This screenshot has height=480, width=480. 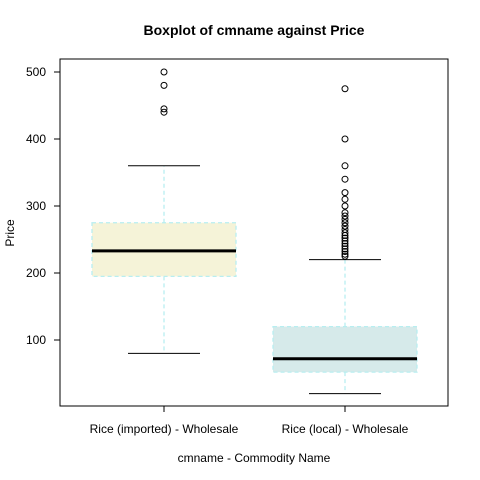 I want to click on x-tick-label-0: Rice (imported) - Wholesale, so click(x=164, y=429).